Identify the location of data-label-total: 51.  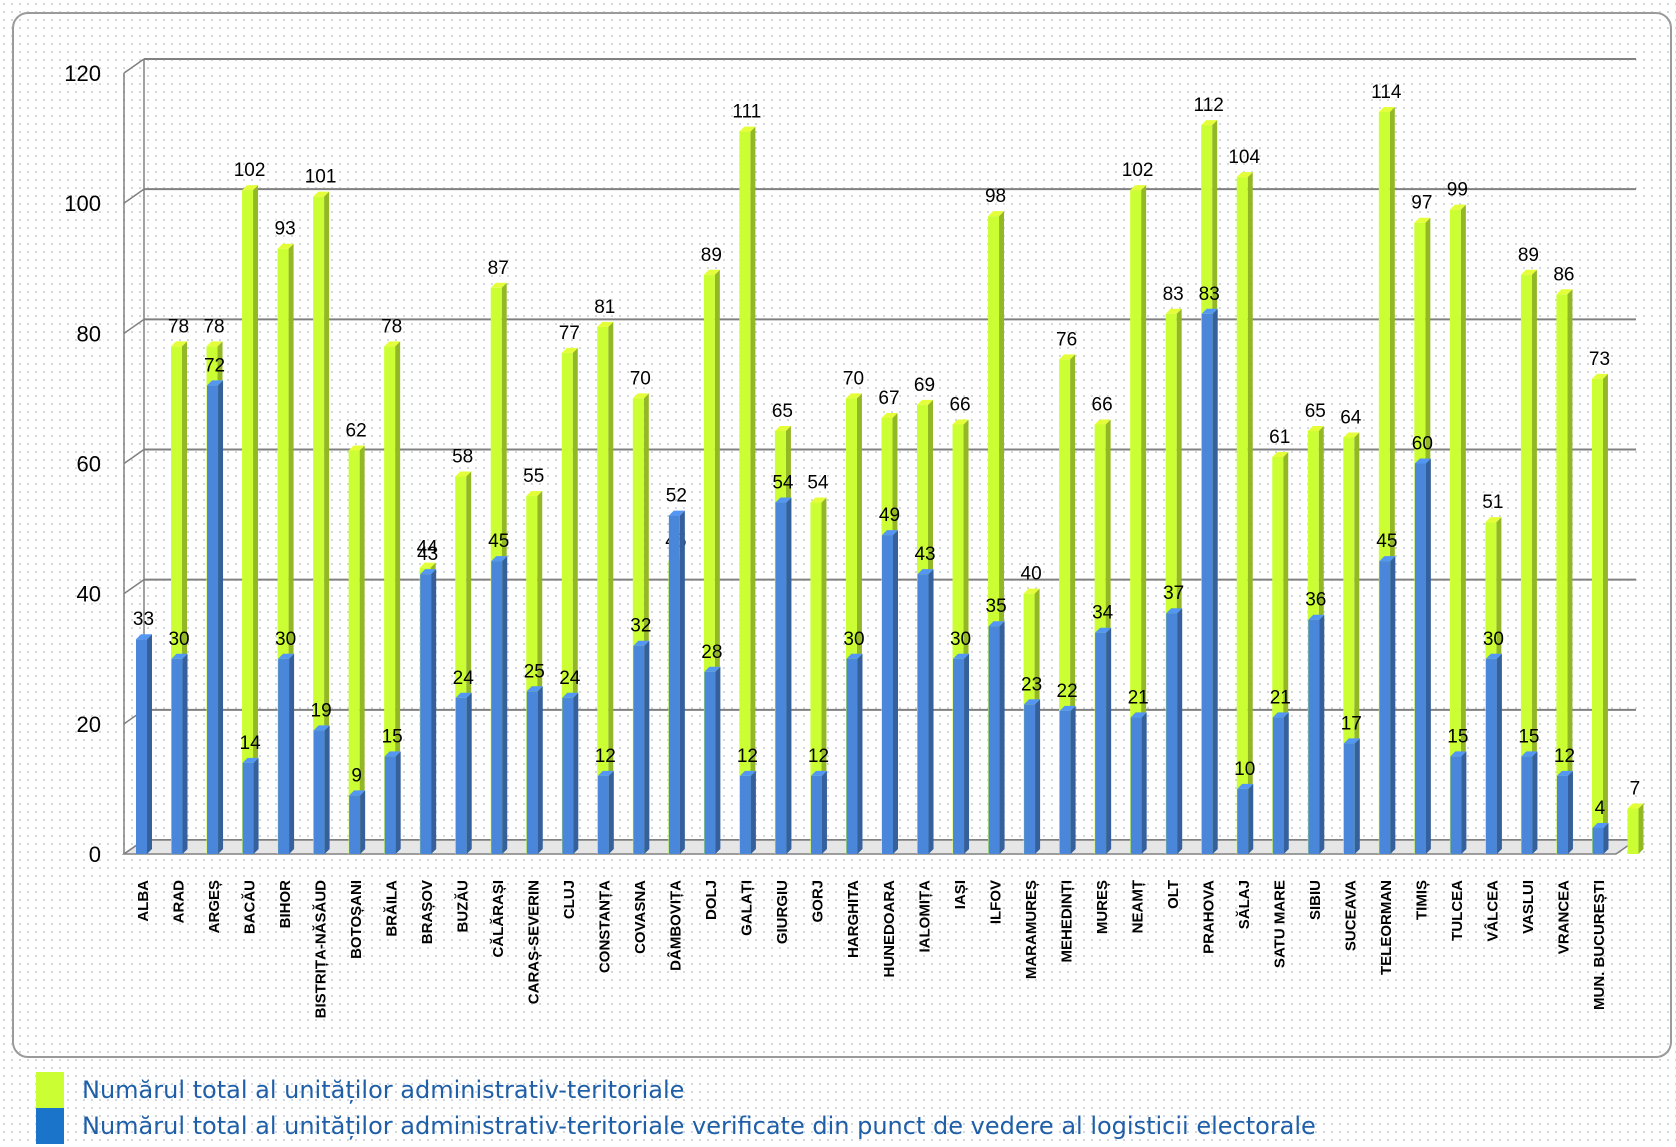
(1492, 502).